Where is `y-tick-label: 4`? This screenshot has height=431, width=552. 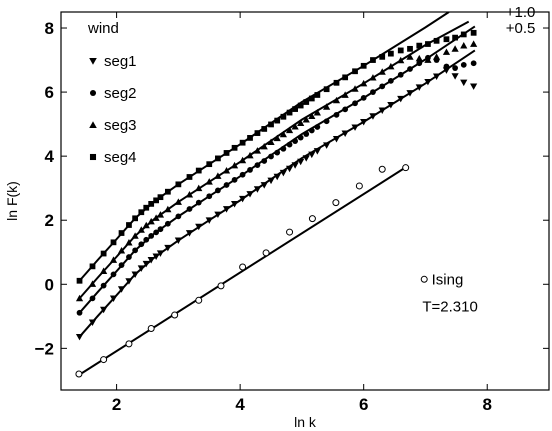
y-tick-label: 4 is located at coordinates (50, 156).